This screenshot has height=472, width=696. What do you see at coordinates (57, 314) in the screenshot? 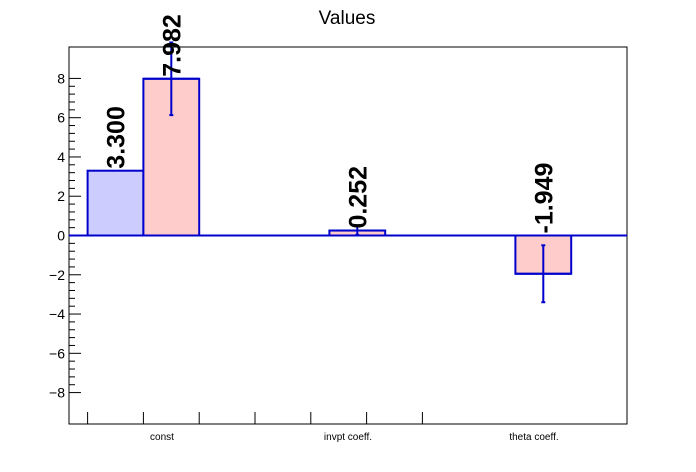
I see `y-tick-label: −4` at bounding box center [57, 314].